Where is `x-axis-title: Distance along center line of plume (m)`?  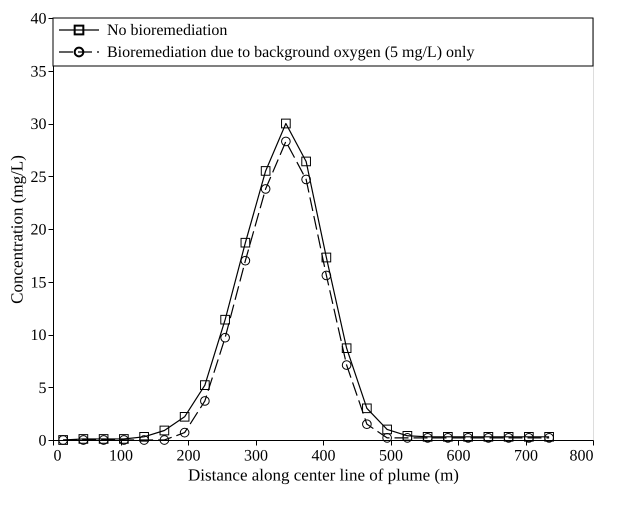
x-axis-title: Distance along center line of plume (m) is located at coordinates (323, 475).